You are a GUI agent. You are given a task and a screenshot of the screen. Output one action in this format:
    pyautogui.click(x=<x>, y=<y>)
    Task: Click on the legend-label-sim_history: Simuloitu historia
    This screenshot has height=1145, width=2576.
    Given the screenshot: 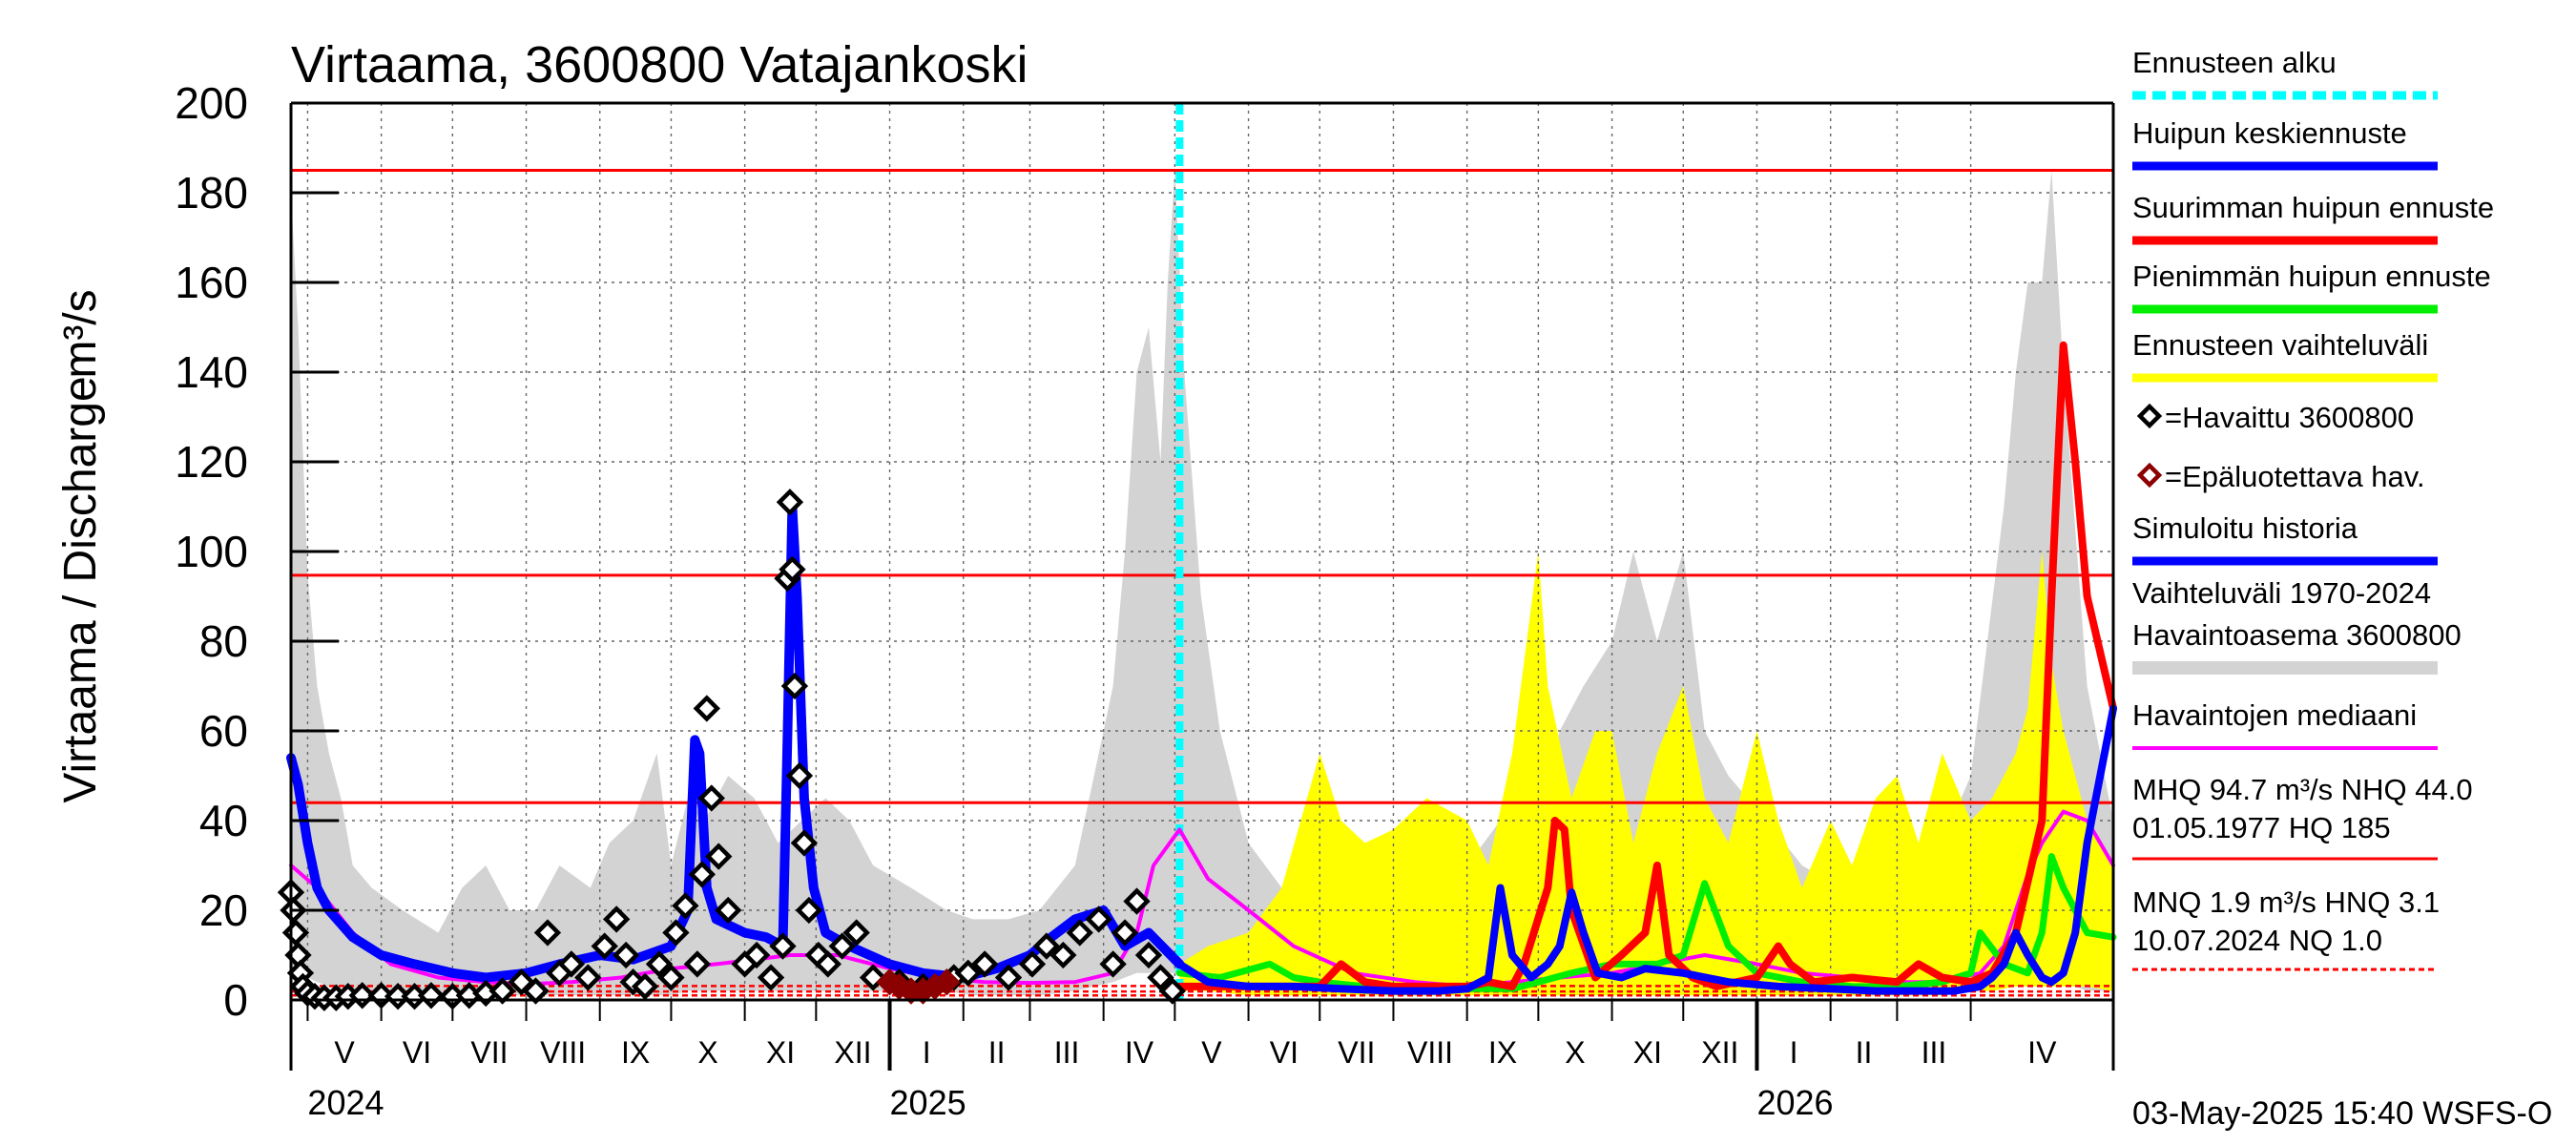 What is the action you would take?
    pyautogui.click(x=2245, y=528)
    